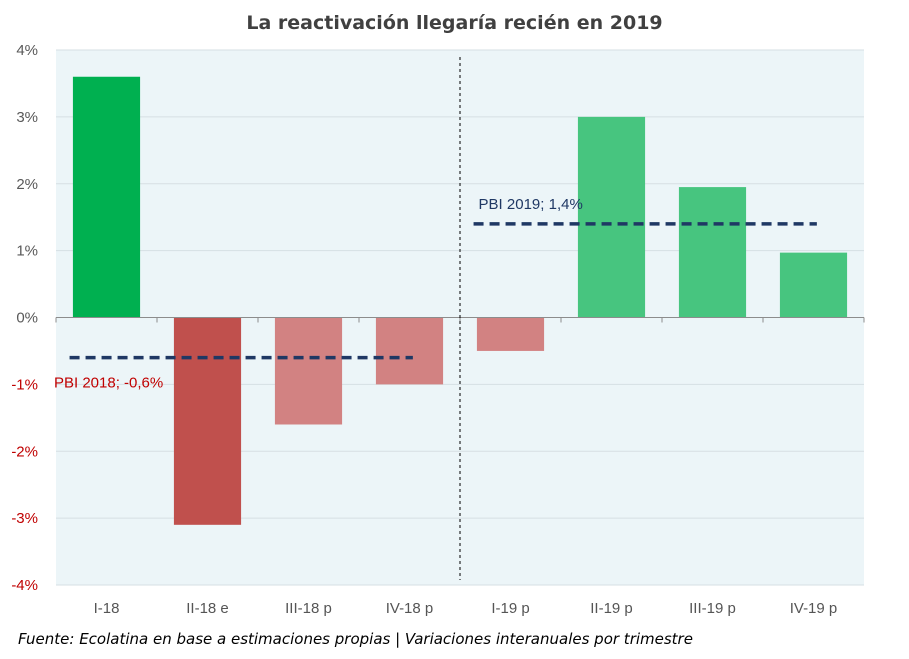 The width and height of the screenshot is (909, 659). What do you see at coordinates (27, 50) in the screenshot?
I see `y-tick-label: 4%` at bounding box center [27, 50].